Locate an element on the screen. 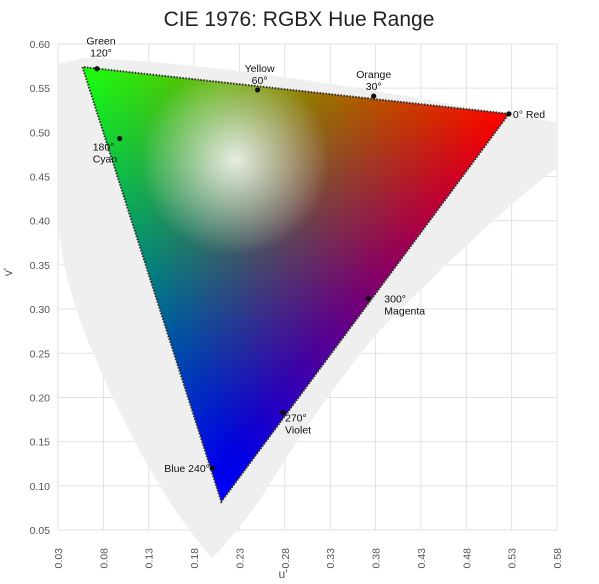 This screenshot has width=599, height=584. hue-point-label: Green is located at coordinates (100, 42).